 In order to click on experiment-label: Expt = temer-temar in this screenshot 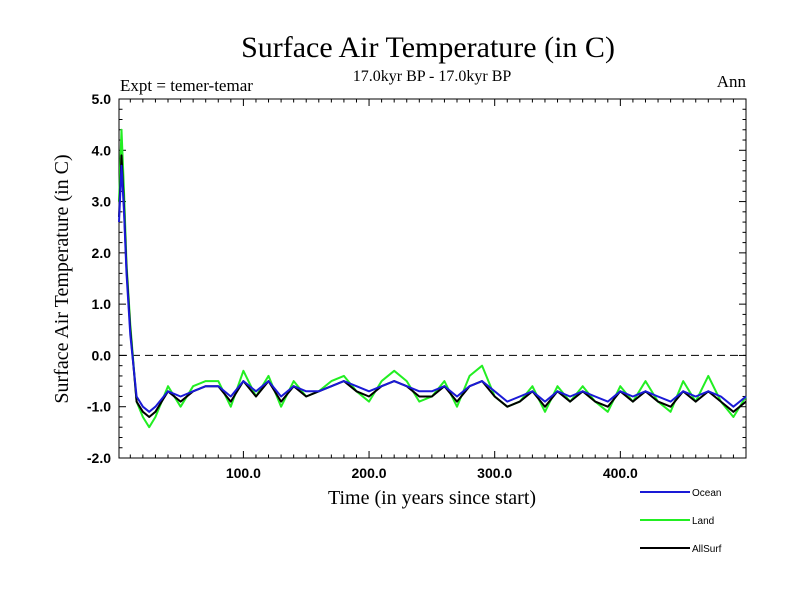, I will do `click(186, 85)`.